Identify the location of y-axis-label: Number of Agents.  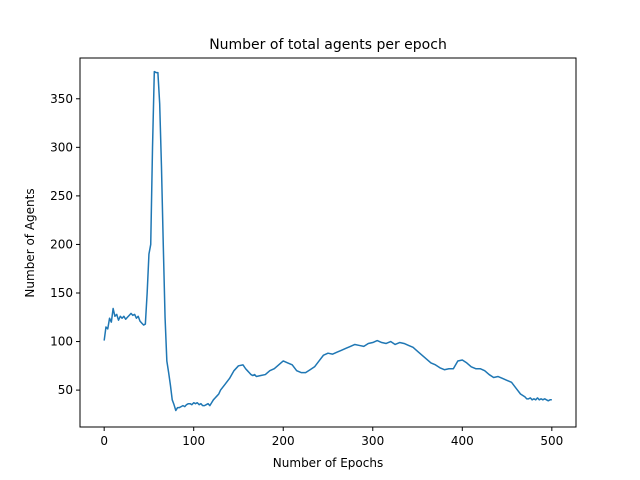
(30, 242).